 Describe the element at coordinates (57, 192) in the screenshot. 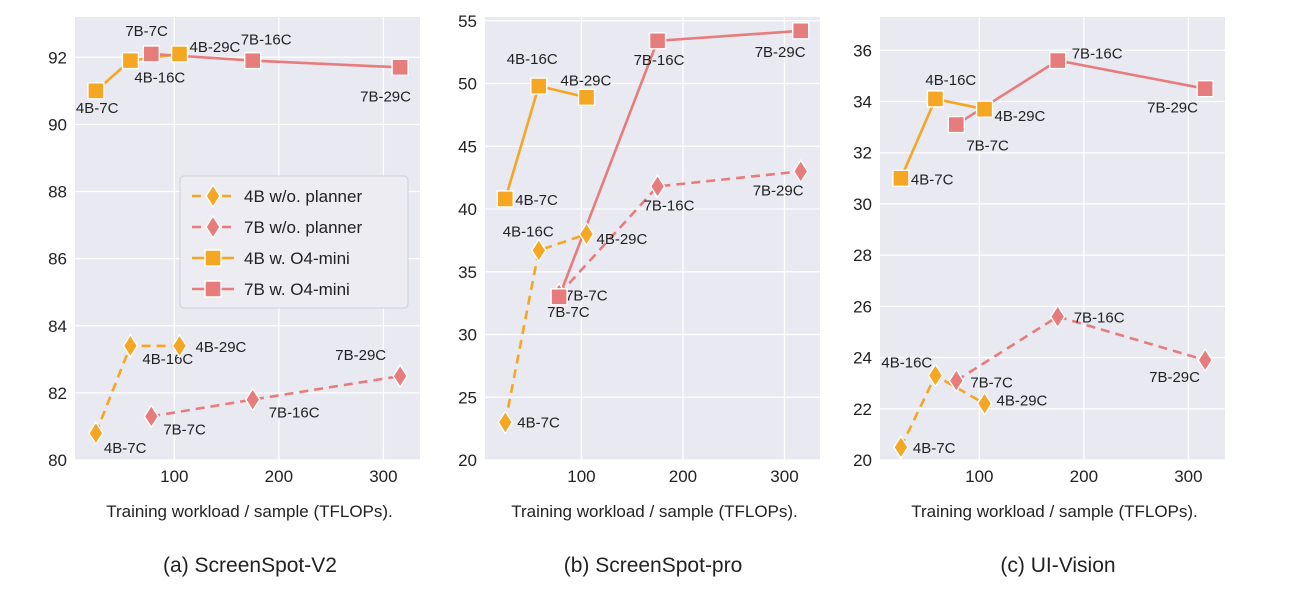

I see `y-tick-label: 88` at that location.